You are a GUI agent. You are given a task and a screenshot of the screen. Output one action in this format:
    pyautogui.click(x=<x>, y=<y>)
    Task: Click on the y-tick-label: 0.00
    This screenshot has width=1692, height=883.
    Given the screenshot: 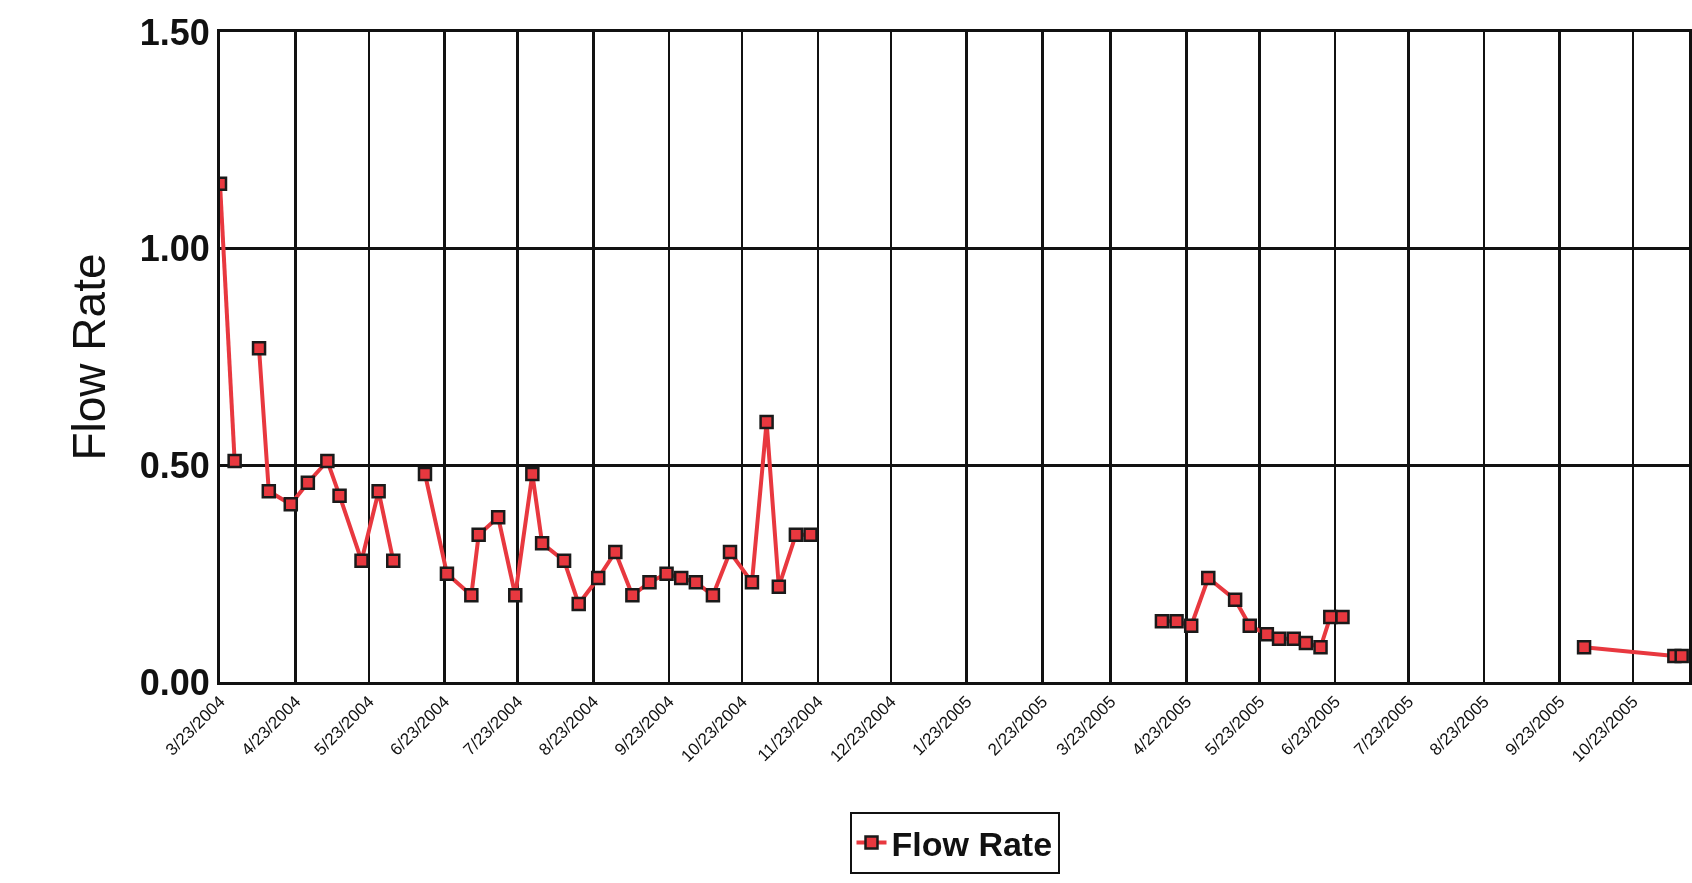 What is the action you would take?
    pyautogui.click(x=174, y=682)
    